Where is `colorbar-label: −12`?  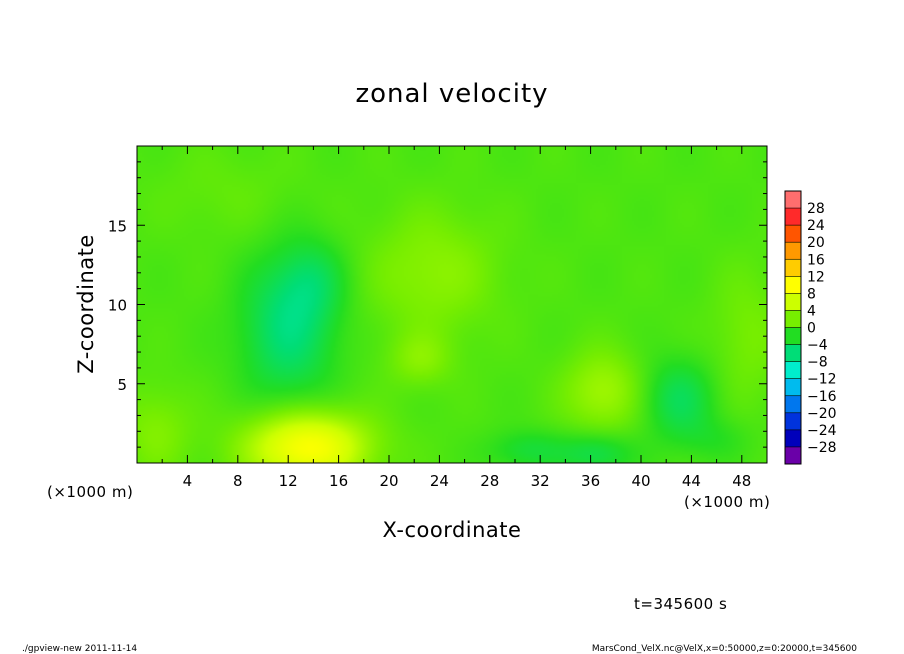
colorbar-label: −12 is located at coordinates (822, 380).